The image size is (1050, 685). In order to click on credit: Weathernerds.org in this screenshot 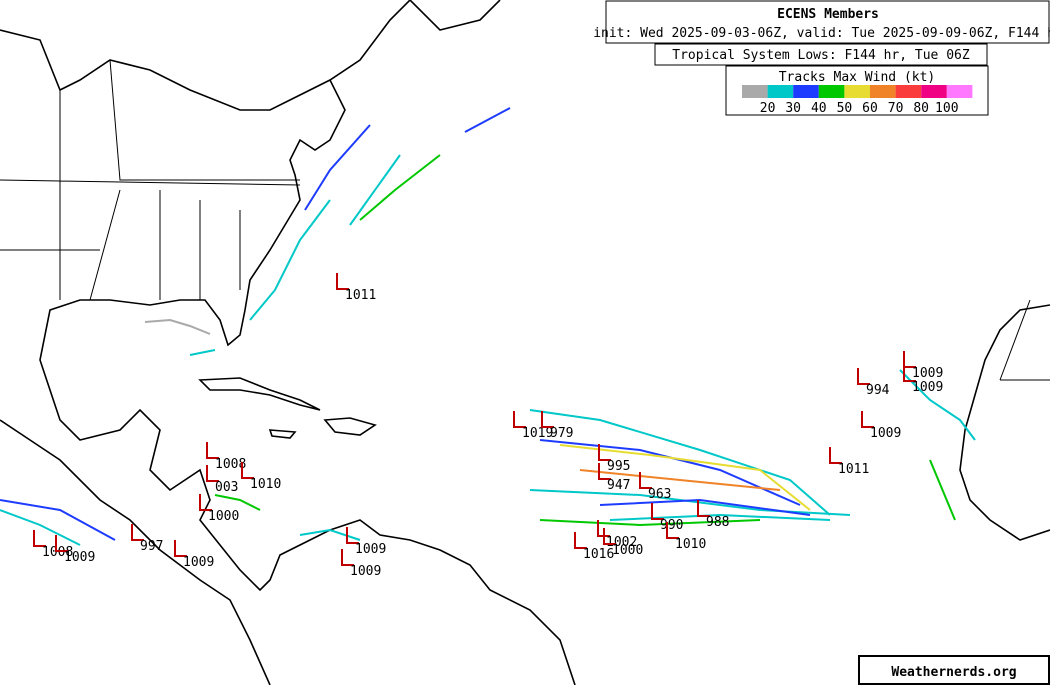, I will do `click(953, 672)`.